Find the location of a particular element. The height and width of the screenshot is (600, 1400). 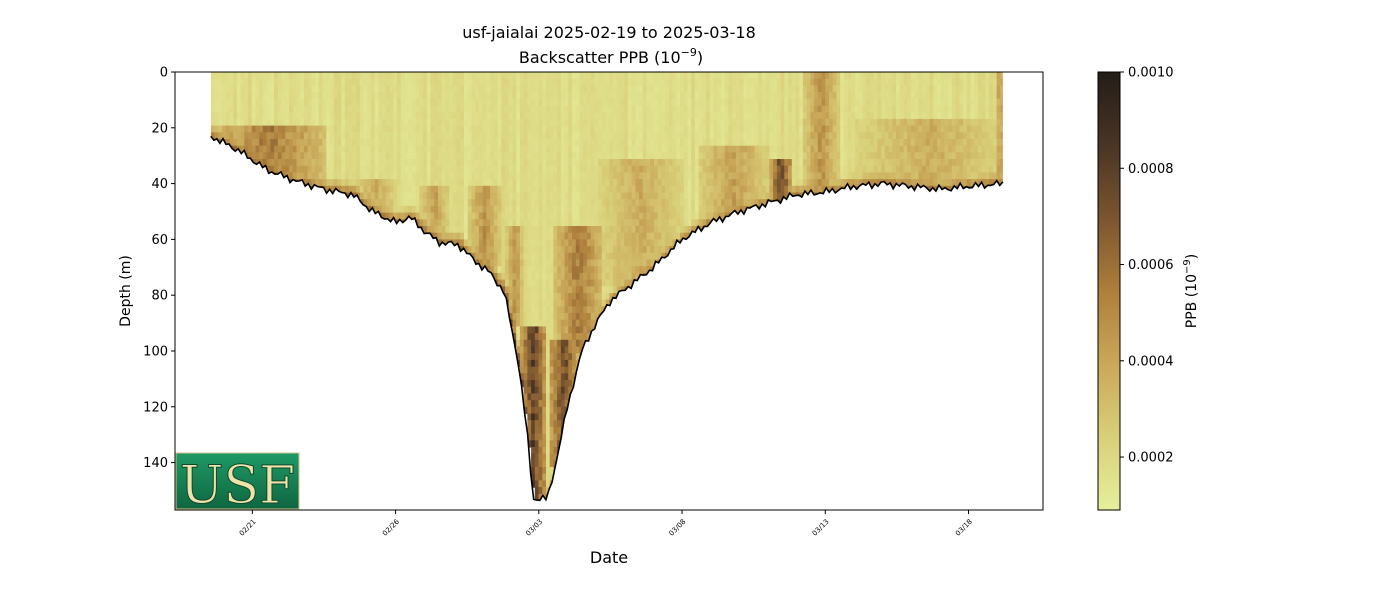

x-tick-label: 03/18 is located at coordinates (964, 528).